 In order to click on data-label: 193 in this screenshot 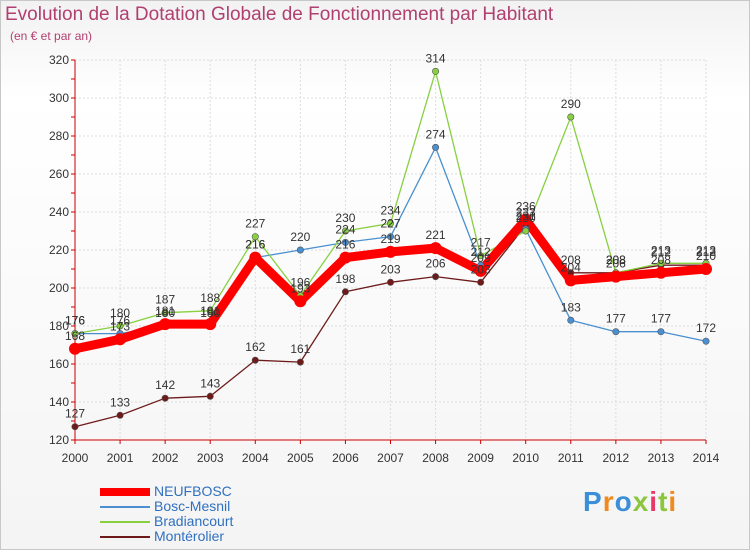, I will do `click(300, 288)`.